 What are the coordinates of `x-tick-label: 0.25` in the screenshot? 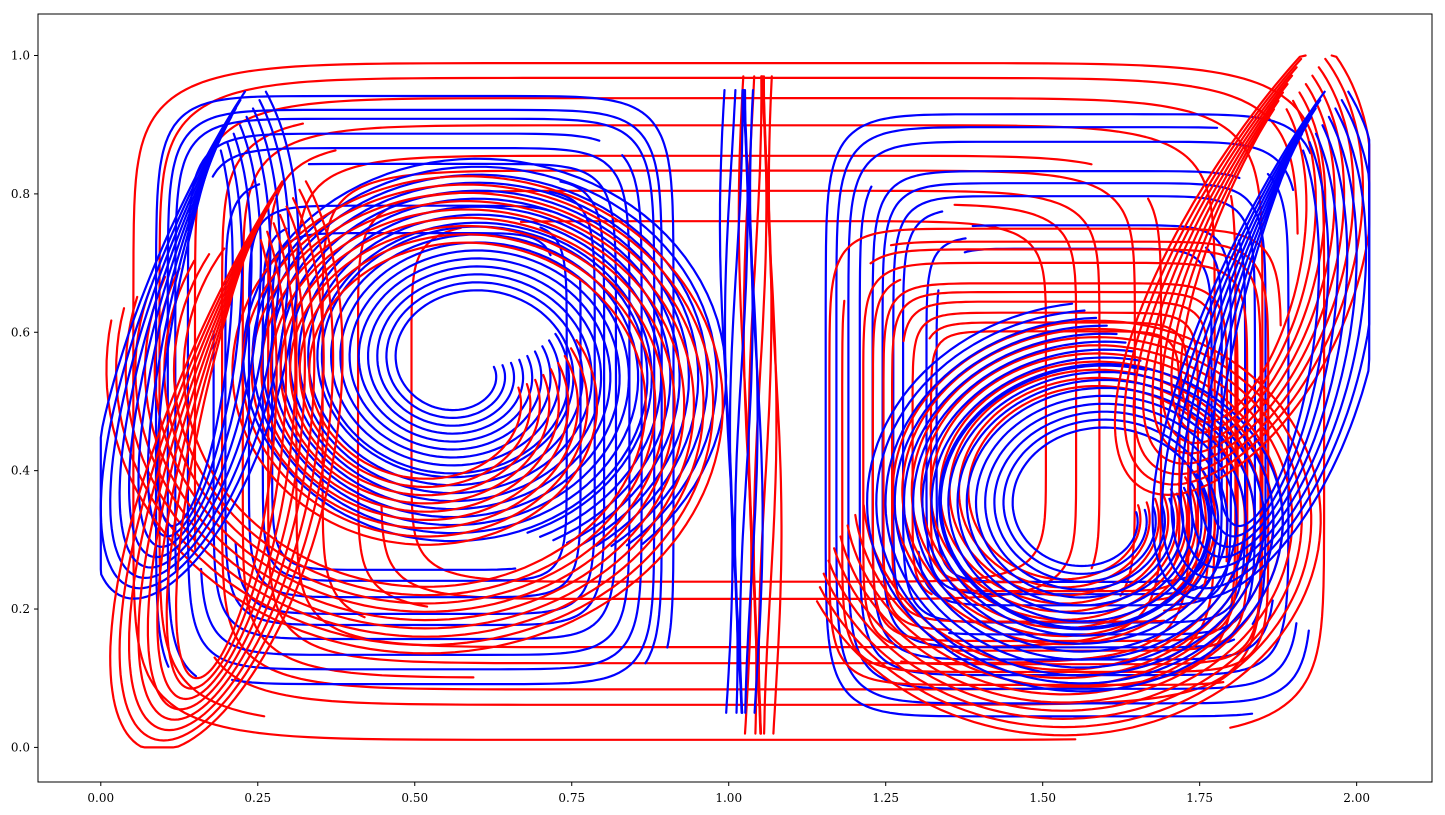 It's located at (257, 798).